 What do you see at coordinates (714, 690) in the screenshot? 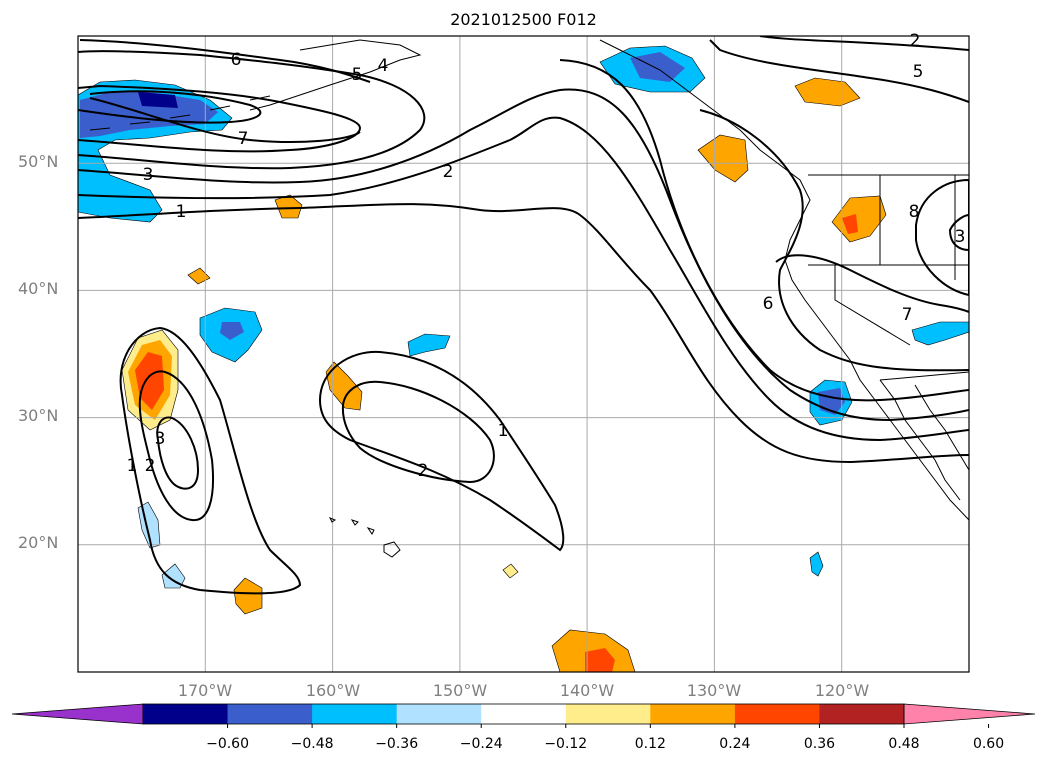
I see `lon-label-130w: 130°W` at bounding box center [714, 690].